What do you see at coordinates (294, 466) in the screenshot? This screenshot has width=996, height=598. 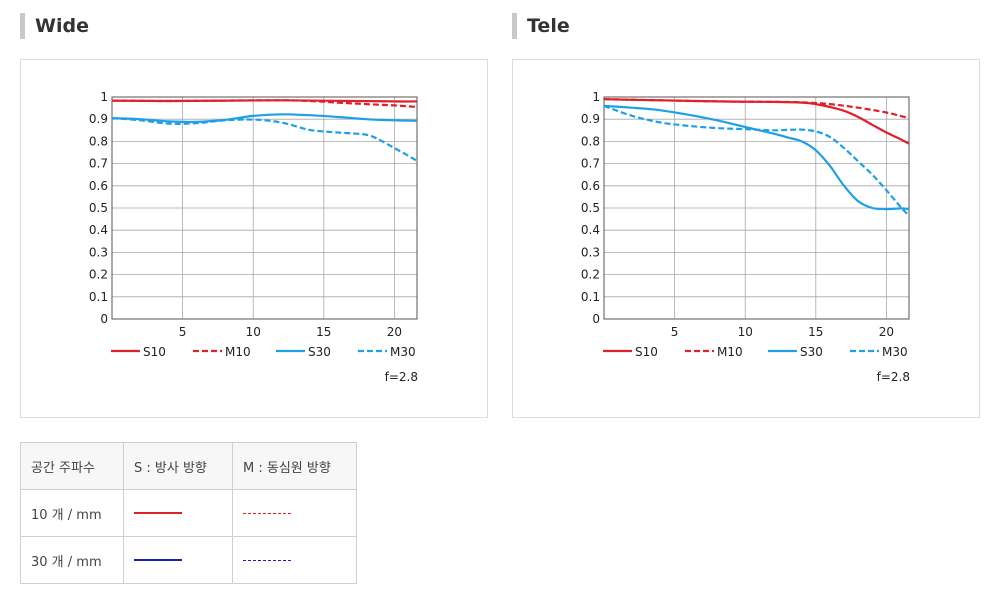 I see `header-meridional: M : 동심원 방향` at bounding box center [294, 466].